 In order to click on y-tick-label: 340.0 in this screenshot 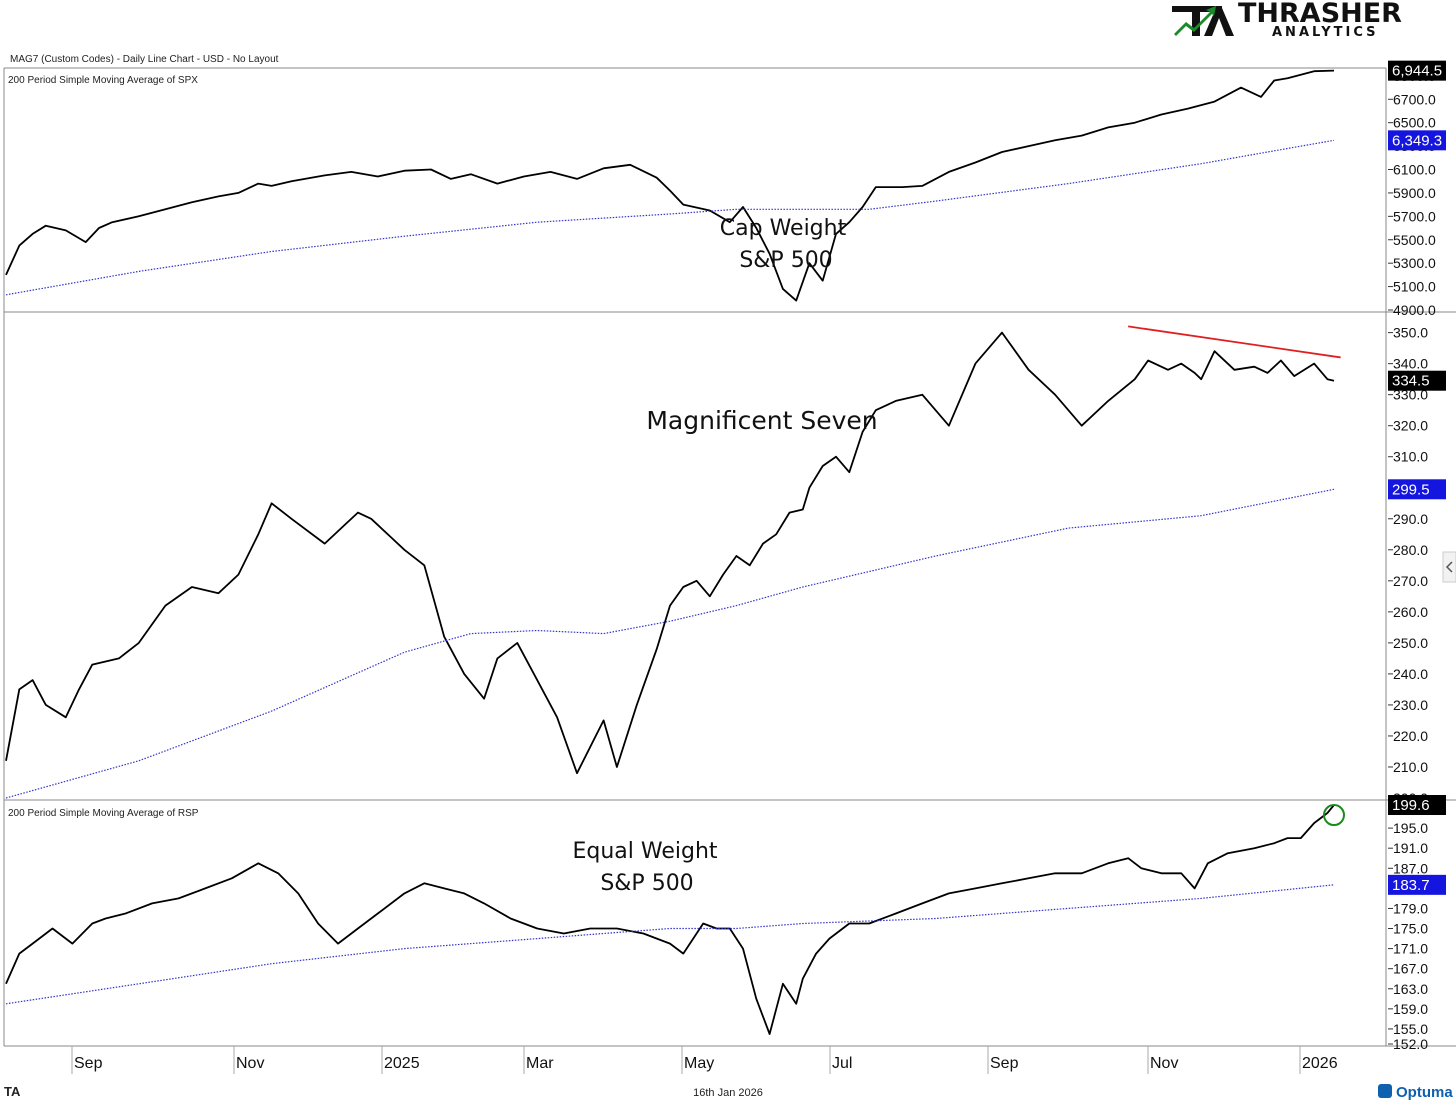, I will do `click(1410, 364)`.